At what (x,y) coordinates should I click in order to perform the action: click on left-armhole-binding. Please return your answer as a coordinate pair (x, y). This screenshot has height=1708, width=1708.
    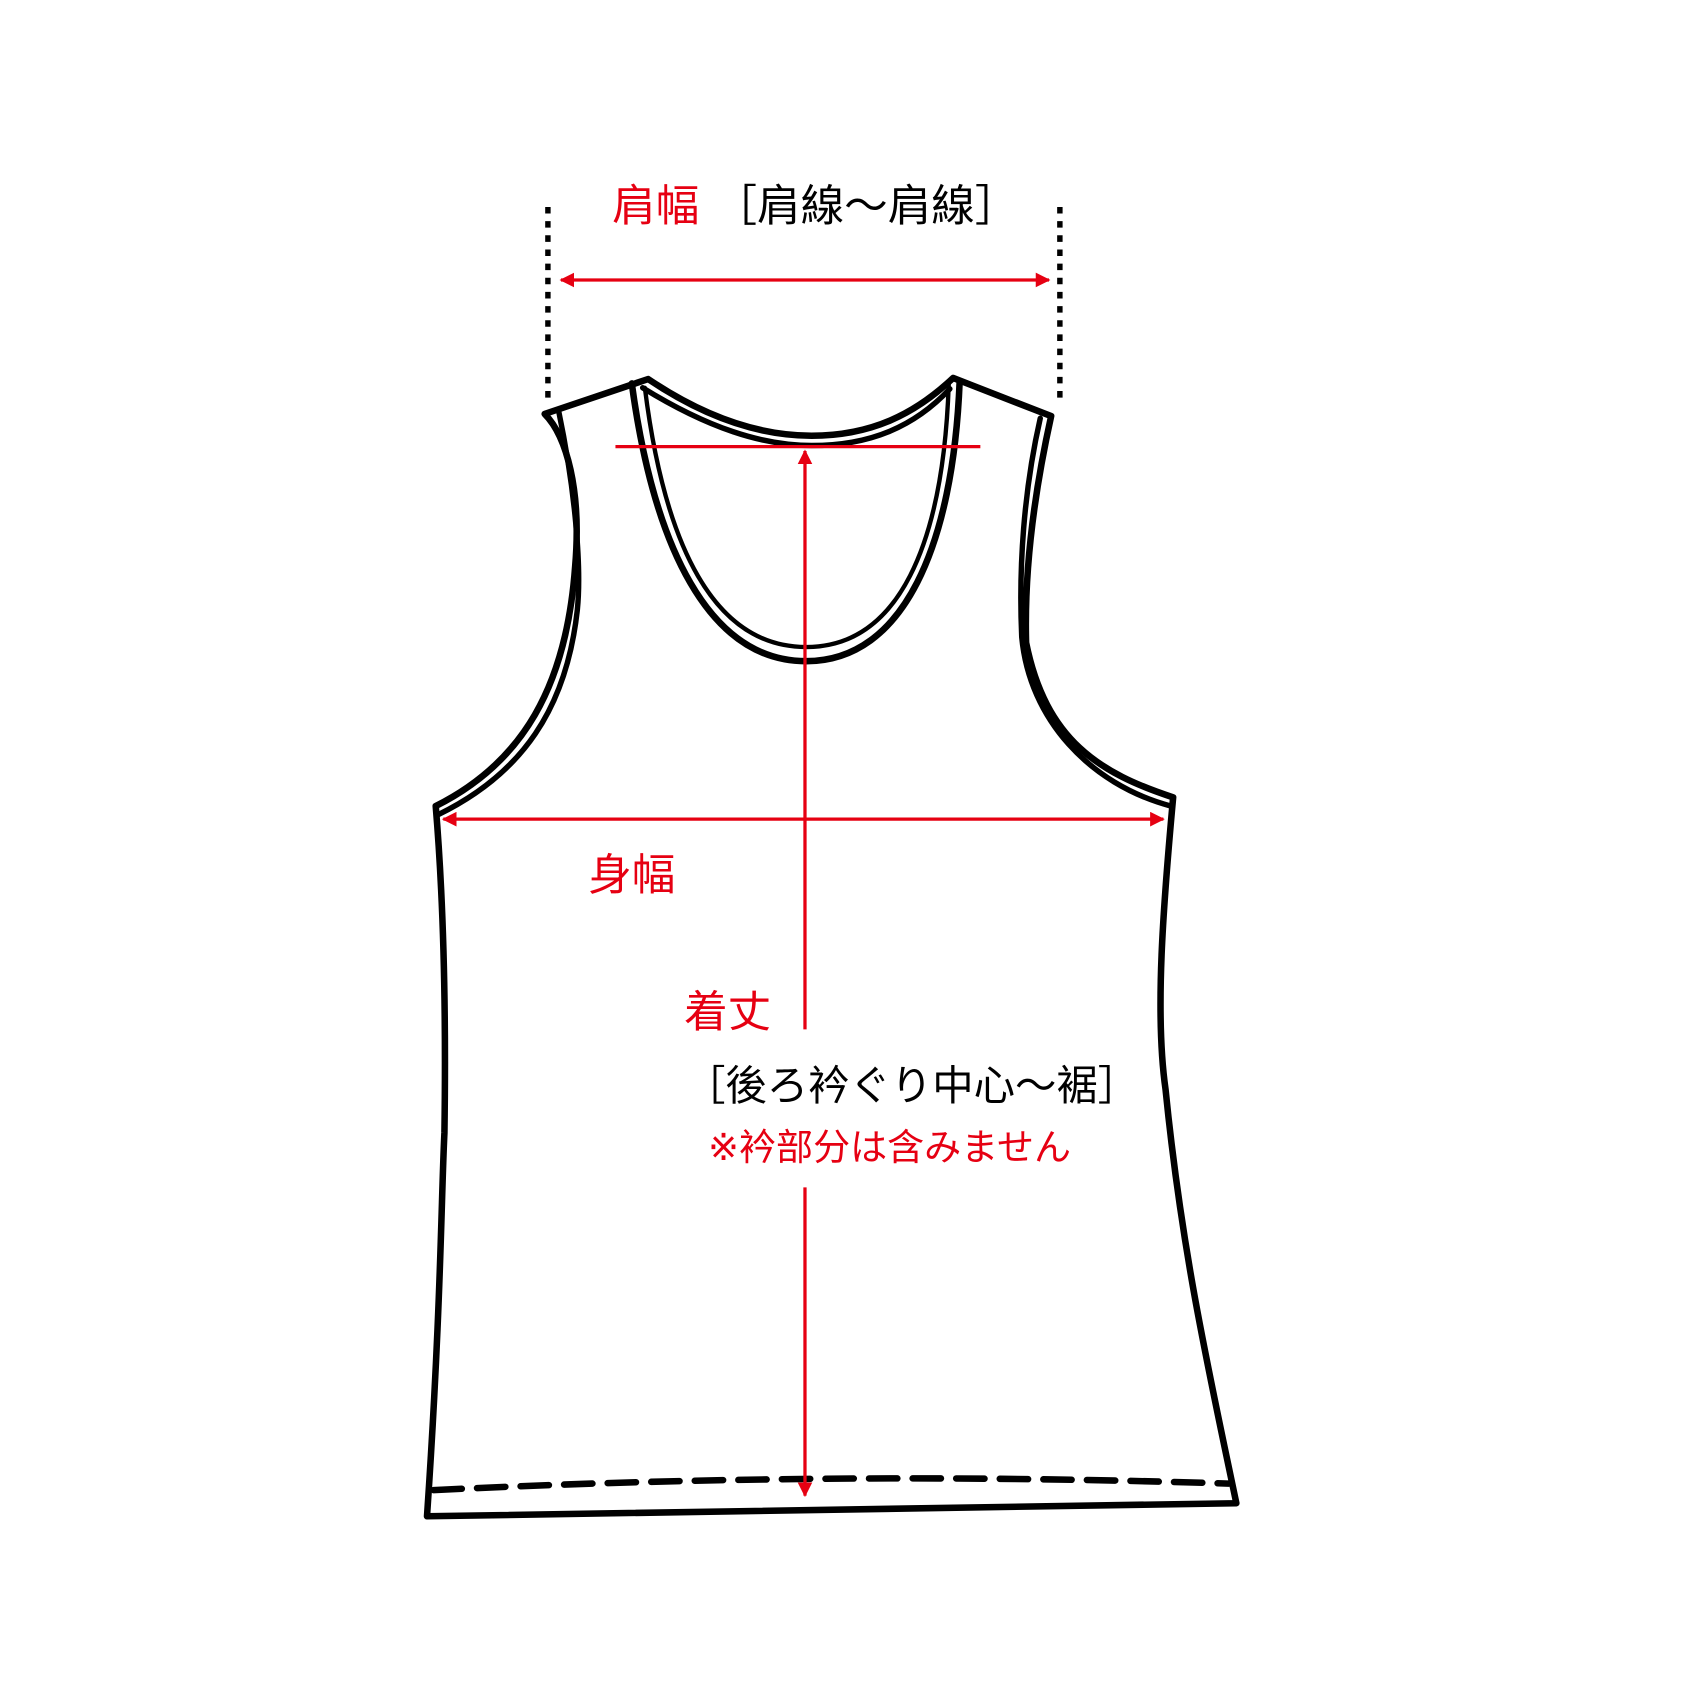
    Looking at the image, I should click on (508, 613).